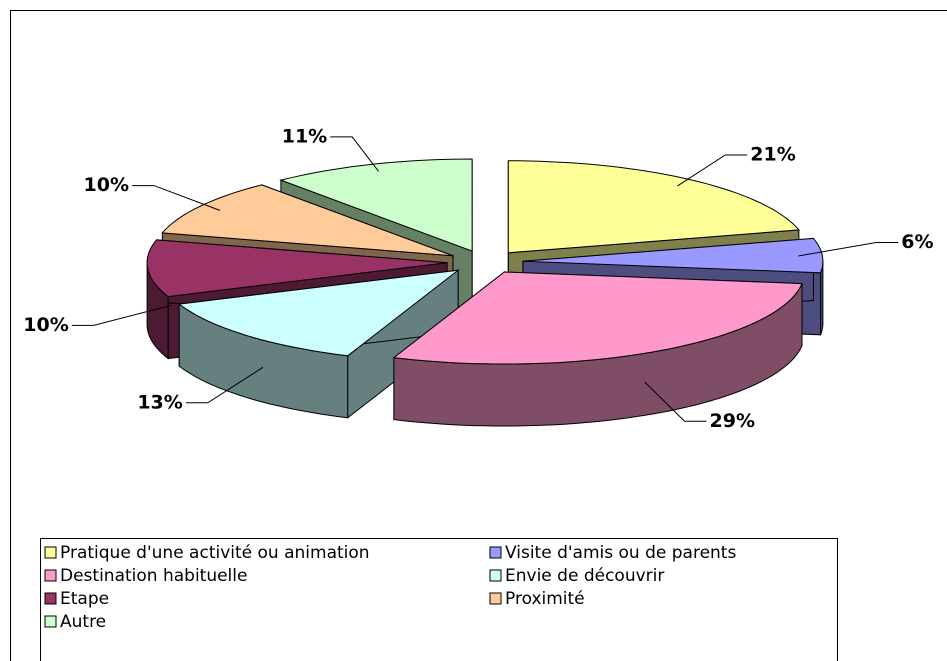 This screenshot has height=661, width=947. I want to click on data-label: 21%, so click(772, 155).